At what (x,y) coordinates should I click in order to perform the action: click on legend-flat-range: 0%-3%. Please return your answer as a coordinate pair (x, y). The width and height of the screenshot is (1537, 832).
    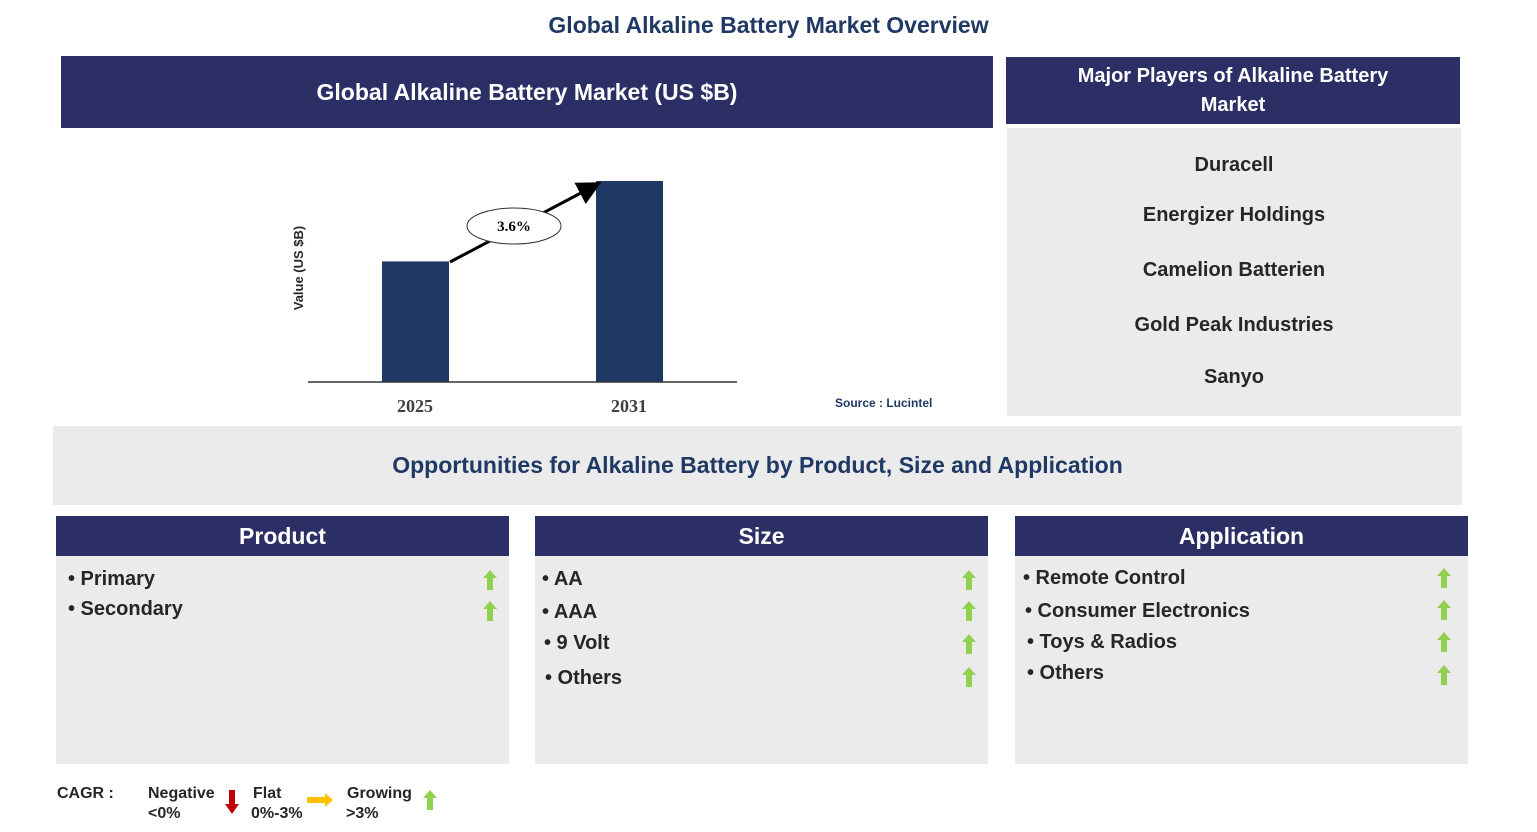
    Looking at the image, I should click on (277, 813).